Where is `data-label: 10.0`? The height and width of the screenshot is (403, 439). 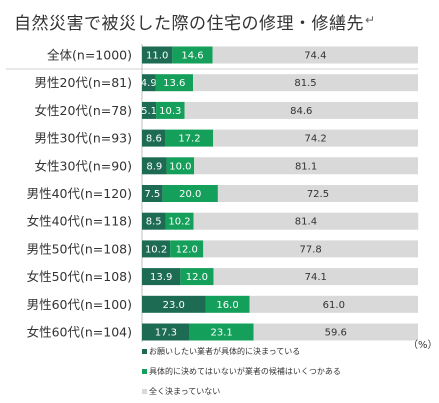
data-label: 10.0 is located at coordinates (180, 166).